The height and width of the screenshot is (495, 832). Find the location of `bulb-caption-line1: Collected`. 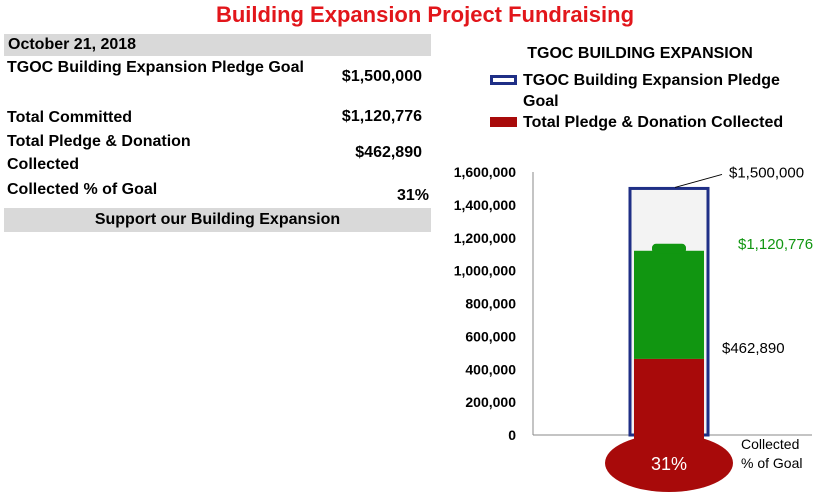

bulb-caption-line1: Collected is located at coordinates (770, 444).